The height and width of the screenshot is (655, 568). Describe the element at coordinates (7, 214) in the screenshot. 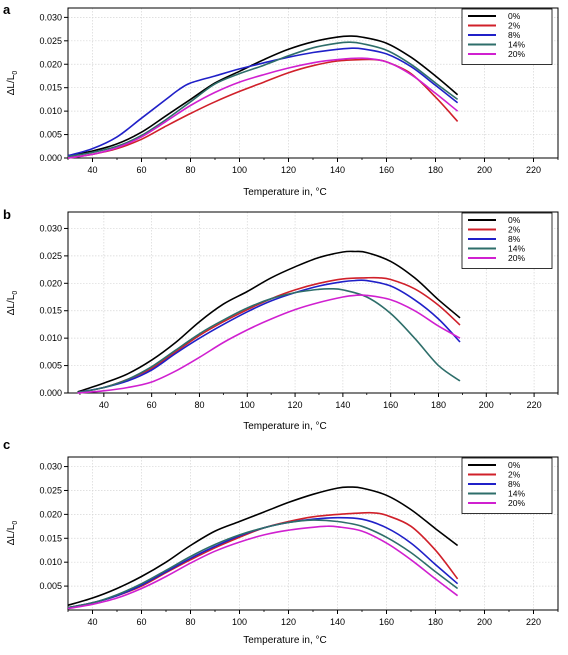

I see `panel-letter-b: b` at that location.